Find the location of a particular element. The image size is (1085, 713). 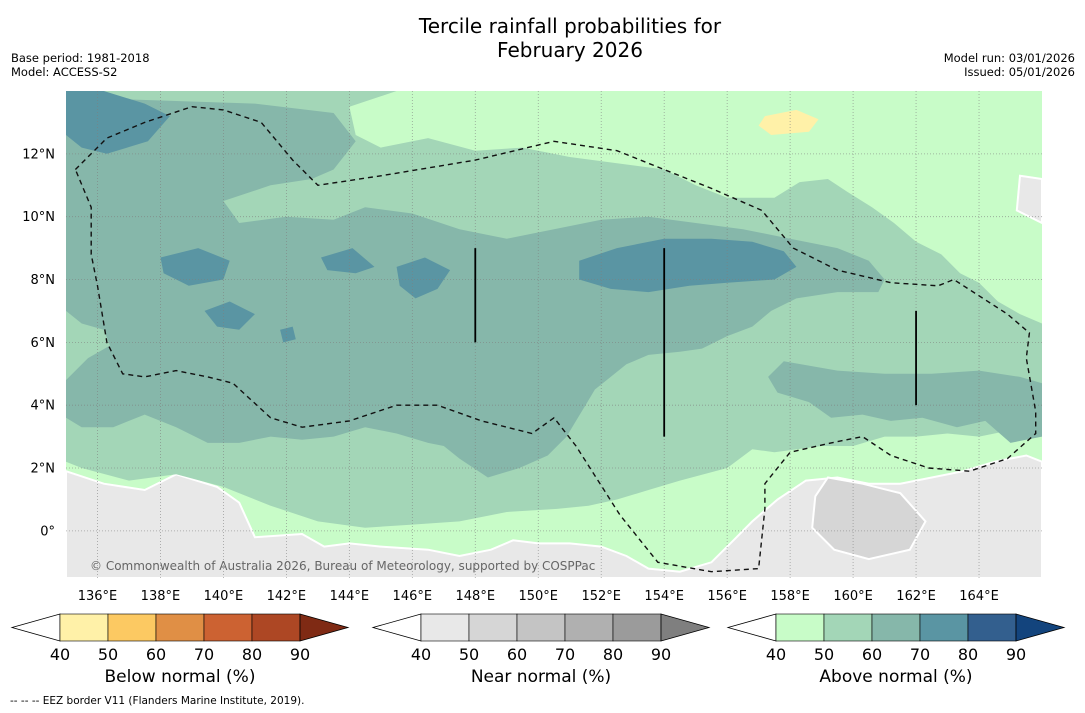

y-tick-label: 6°N is located at coordinates (43, 343).